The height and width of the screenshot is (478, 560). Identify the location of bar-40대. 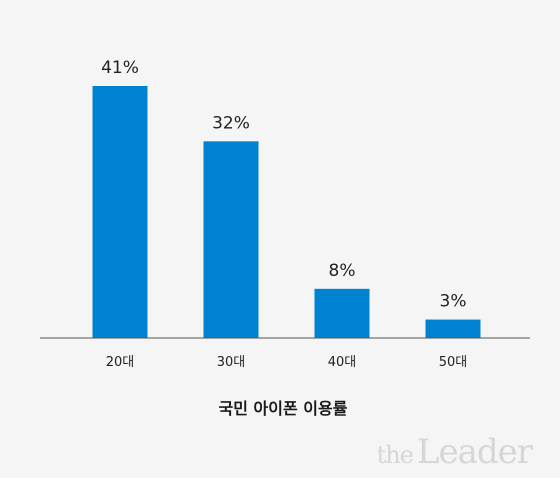
(342, 313).